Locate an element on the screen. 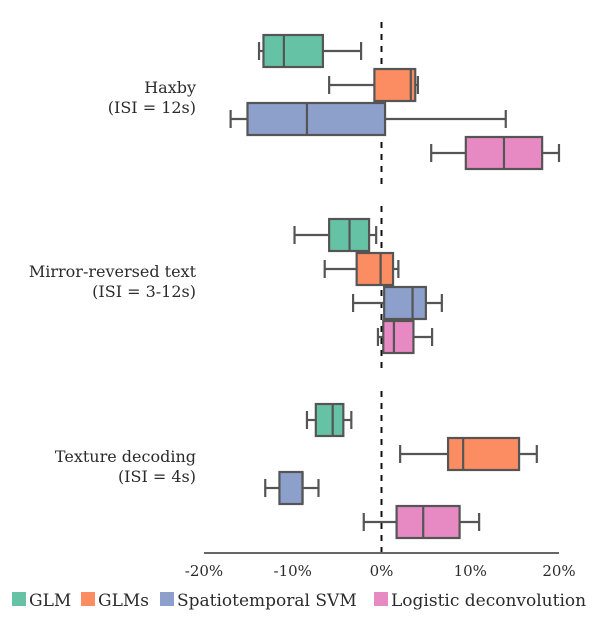 The image size is (599, 617). group-label-2: Mirror-reversed text (ISI = 3-12s) is located at coordinates (113, 281).